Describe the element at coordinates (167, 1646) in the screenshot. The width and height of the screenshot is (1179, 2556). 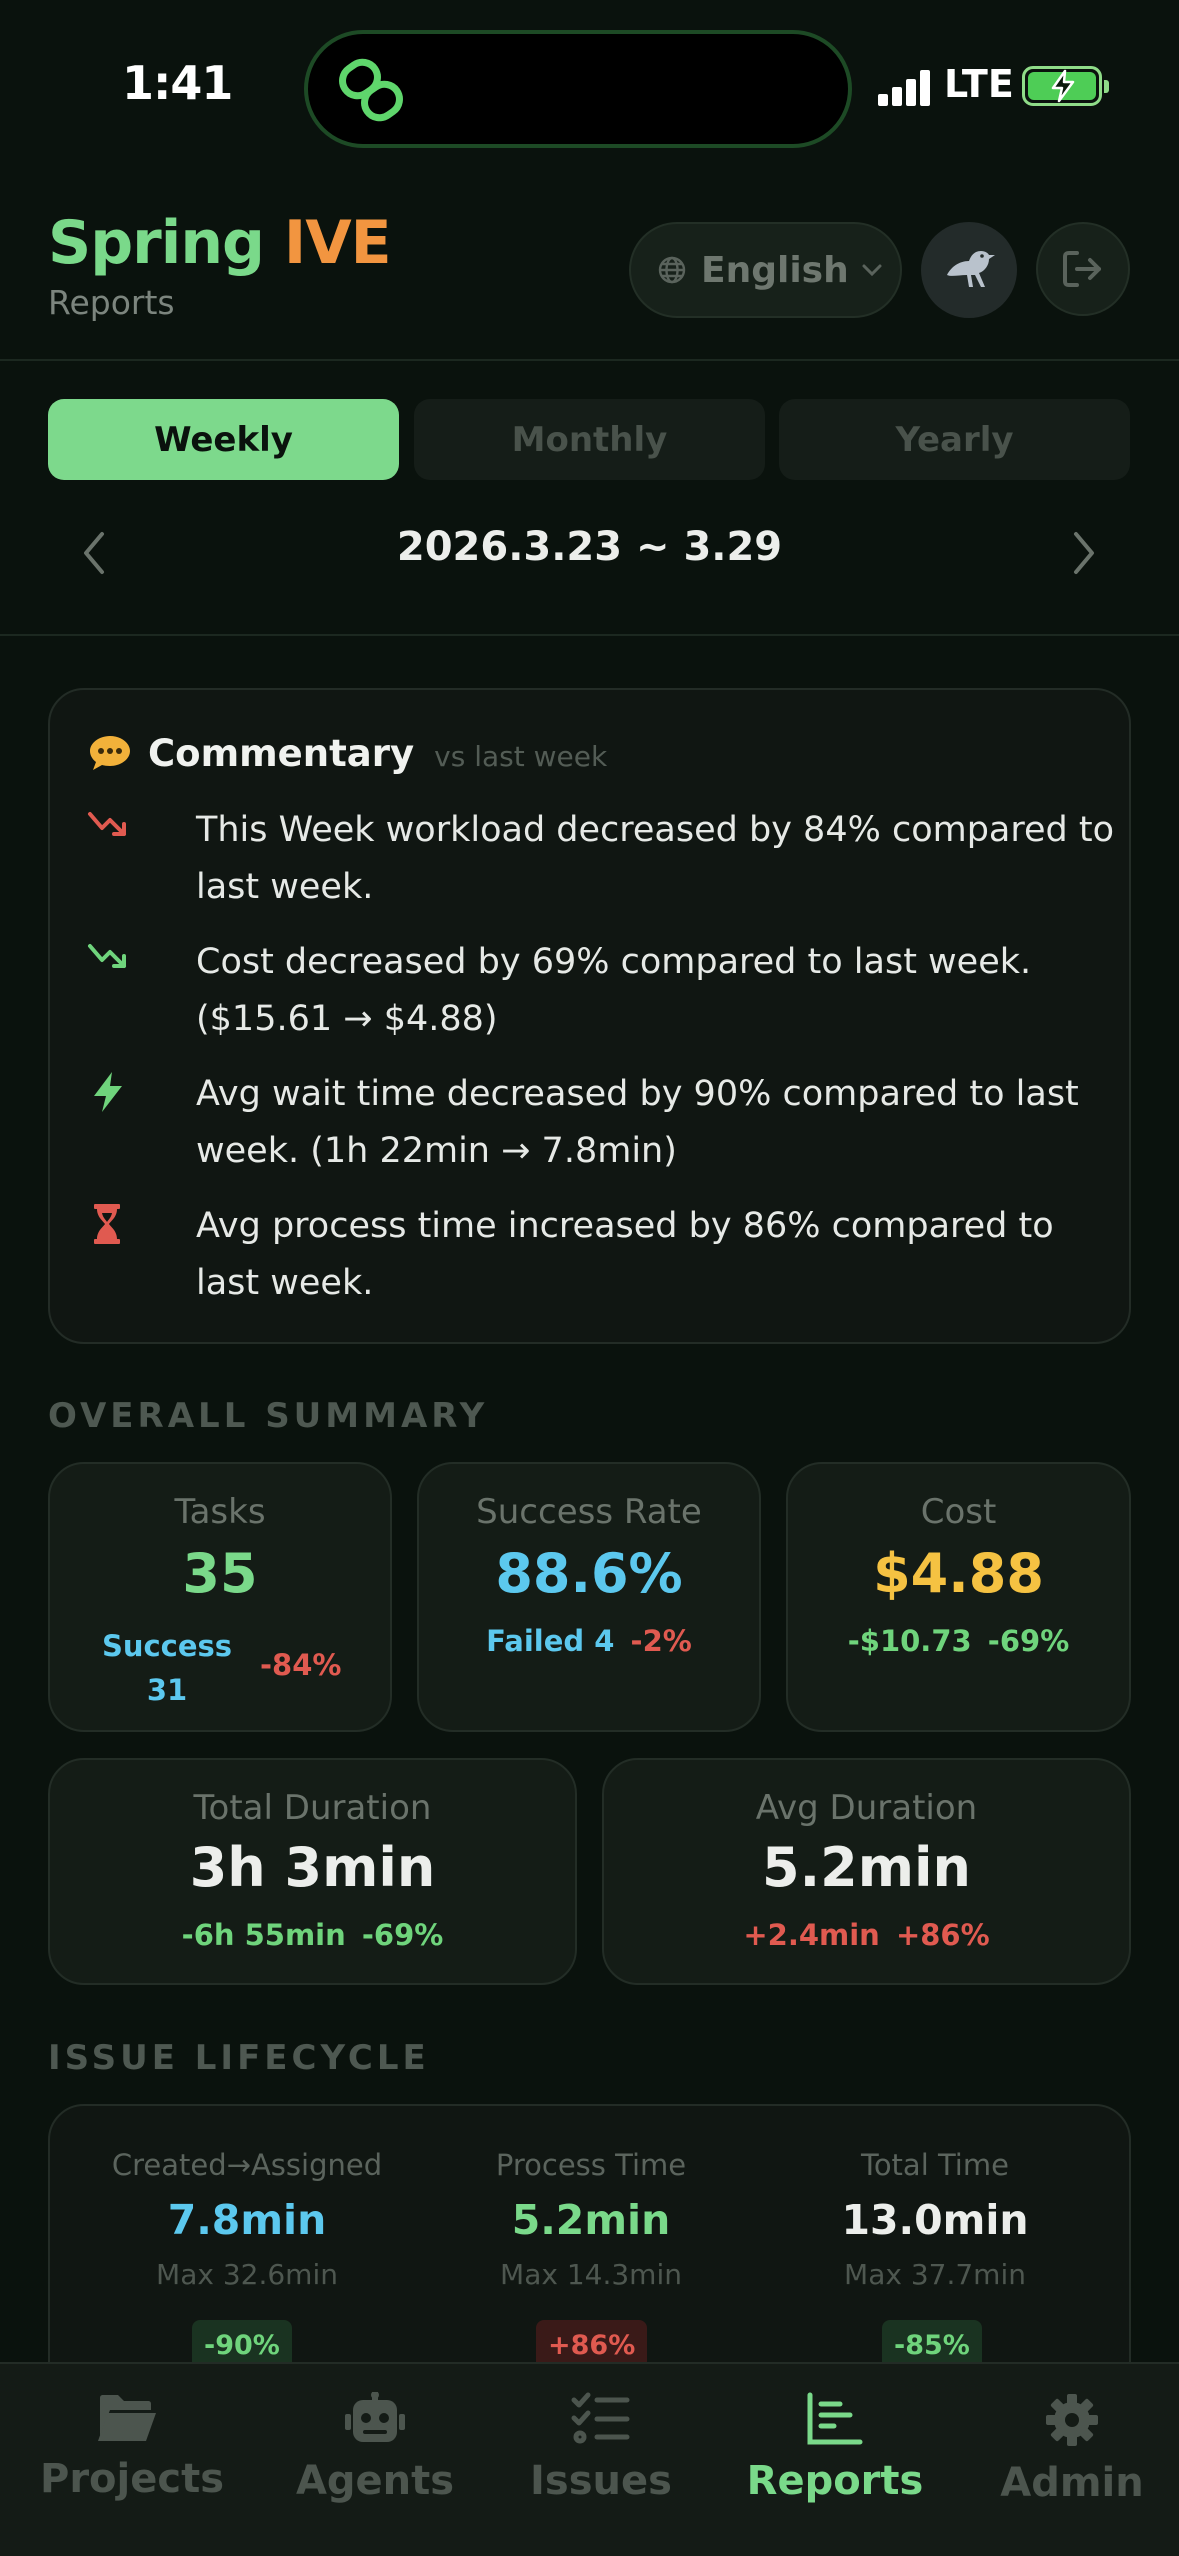
I see `tasks-success-label: Success` at that location.